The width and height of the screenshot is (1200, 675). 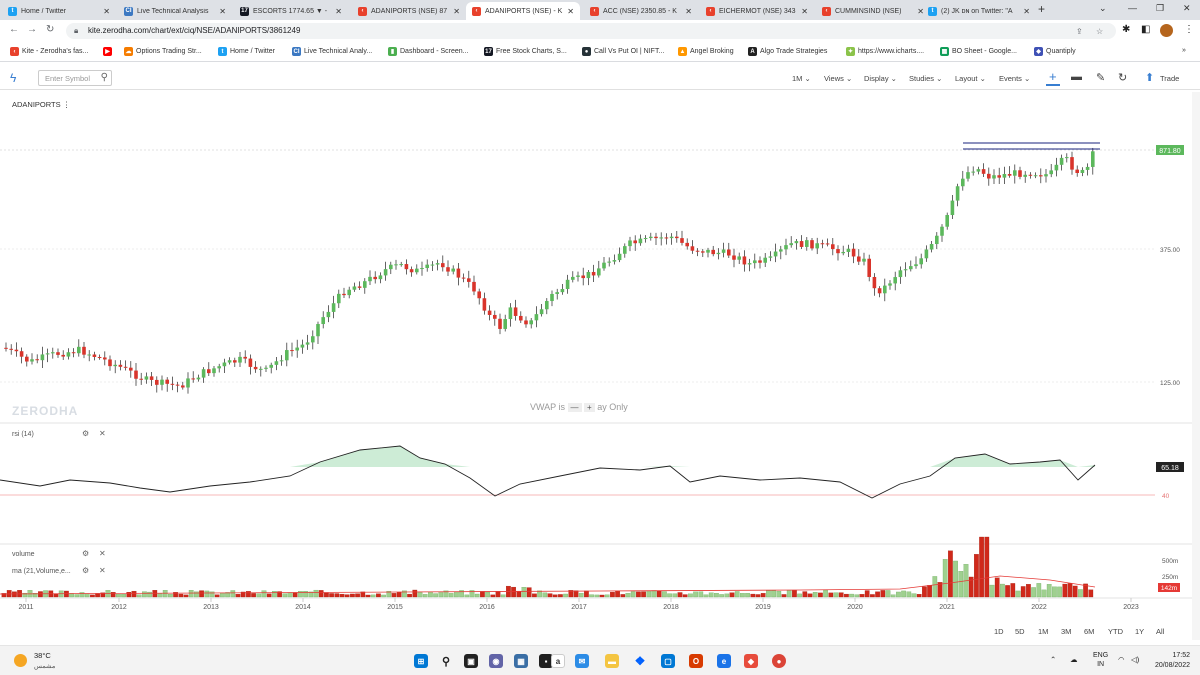 What do you see at coordinates (1146, 29) in the screenshot?
I see `sidepanel-icon: ◧` at bounding box center [1146, 29].